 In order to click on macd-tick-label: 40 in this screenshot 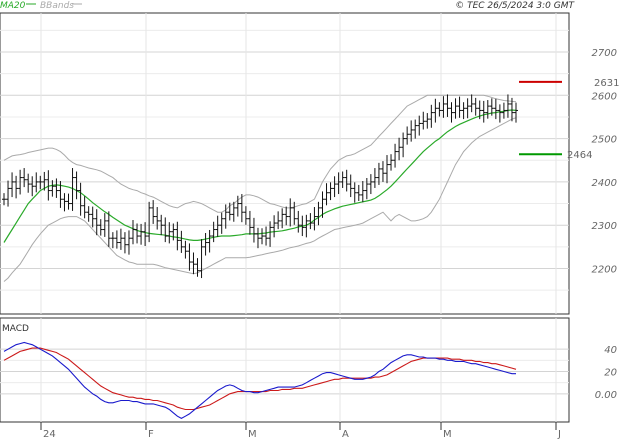, I will do `click(610, 350)`.